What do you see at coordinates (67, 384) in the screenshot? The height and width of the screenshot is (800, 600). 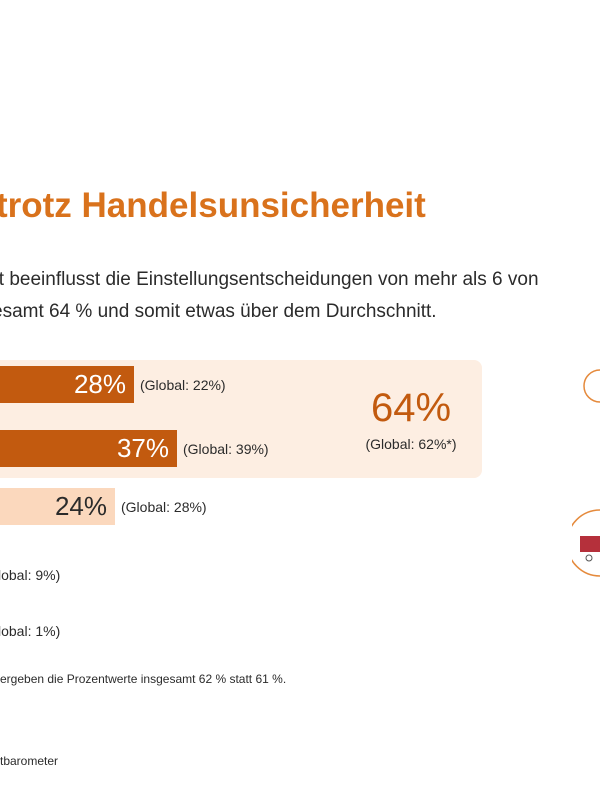 I see `bar-1: 28%` at bounding box center [67, 384].